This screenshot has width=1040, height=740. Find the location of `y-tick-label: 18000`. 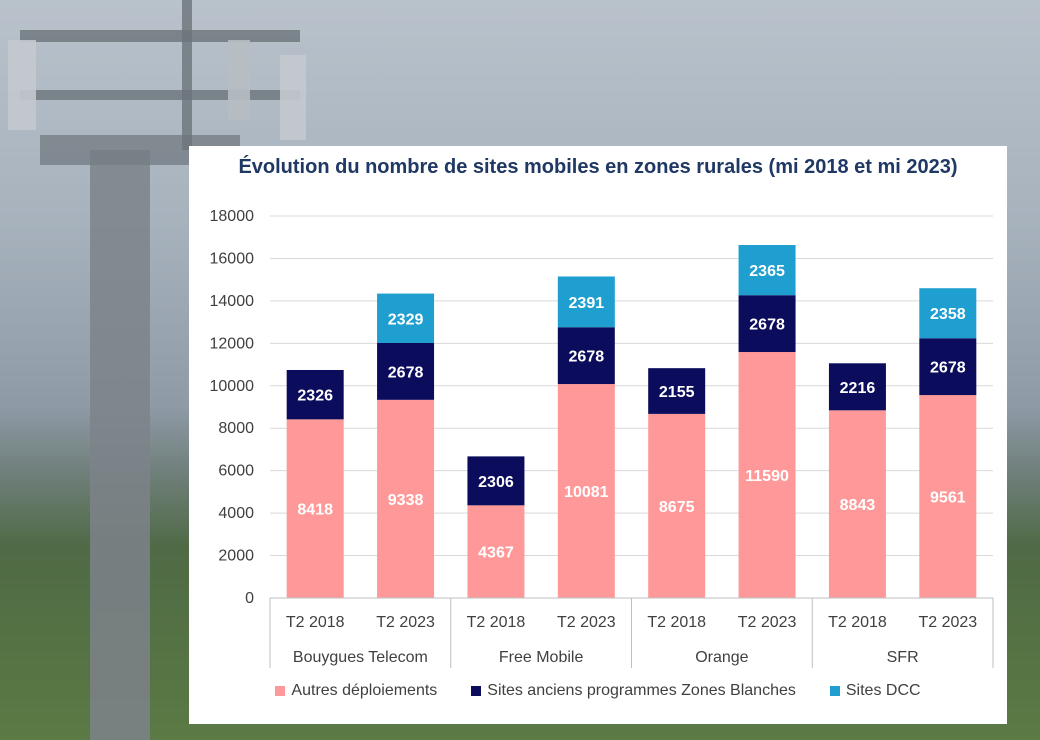

y-tick-label: 18000 is located at coordinates (232, 216).